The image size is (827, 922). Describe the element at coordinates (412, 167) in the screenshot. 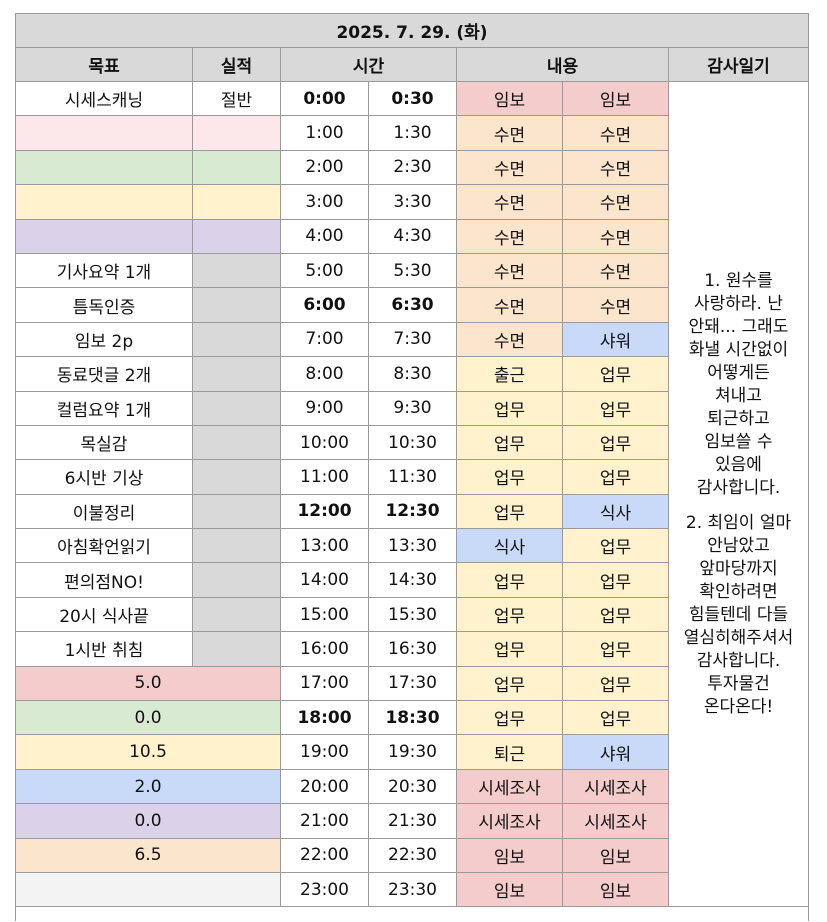

I see `time-half-cell: 2:30` at that location.